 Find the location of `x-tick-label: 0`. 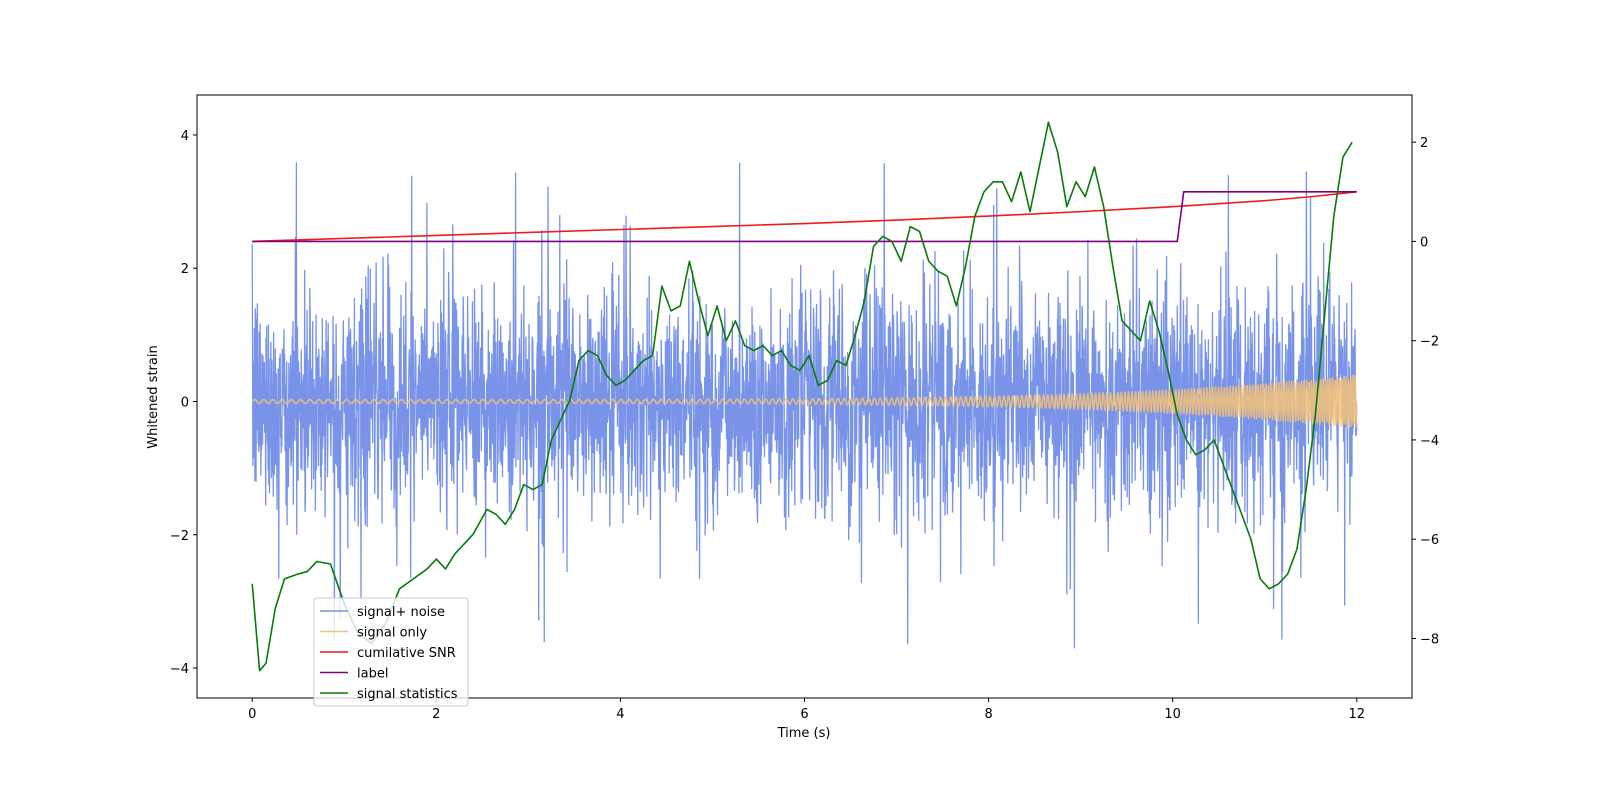

x-tick-label: 0 is located at coordinates (252, 714).